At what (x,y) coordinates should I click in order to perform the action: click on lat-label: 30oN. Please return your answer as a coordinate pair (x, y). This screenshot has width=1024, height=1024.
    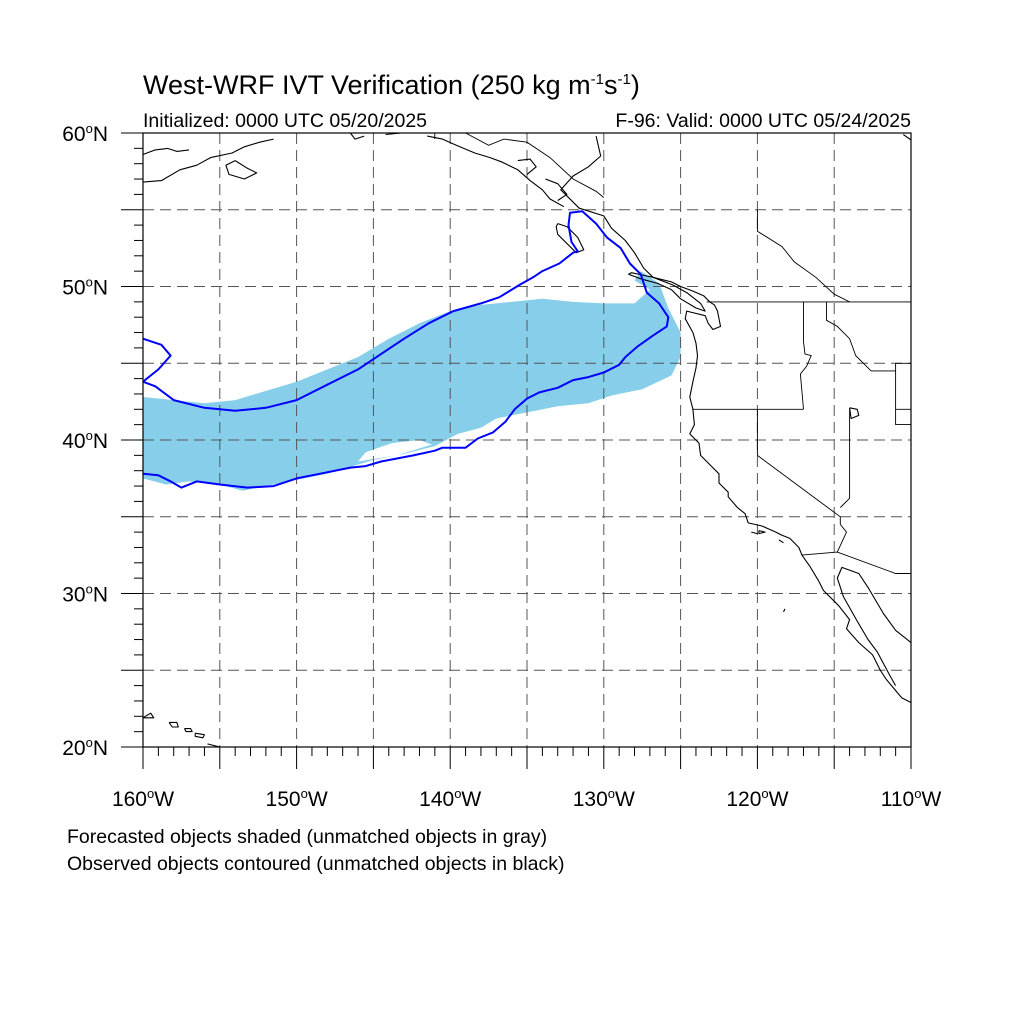
    Looking at the image, I should click on (85, 594).